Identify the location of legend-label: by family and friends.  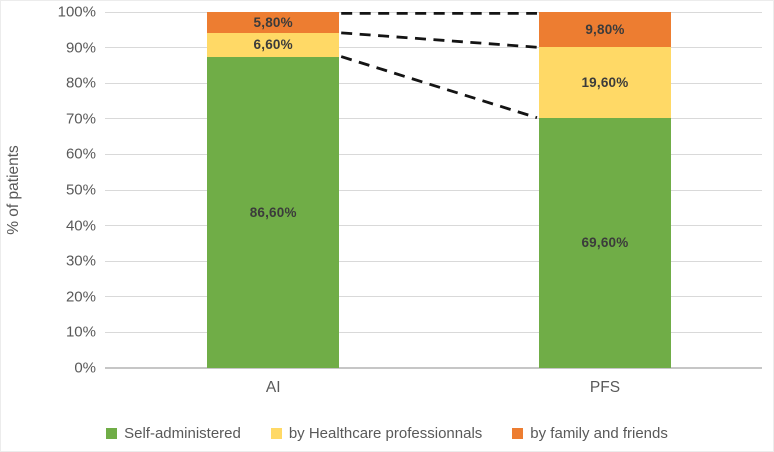
(599, 433).